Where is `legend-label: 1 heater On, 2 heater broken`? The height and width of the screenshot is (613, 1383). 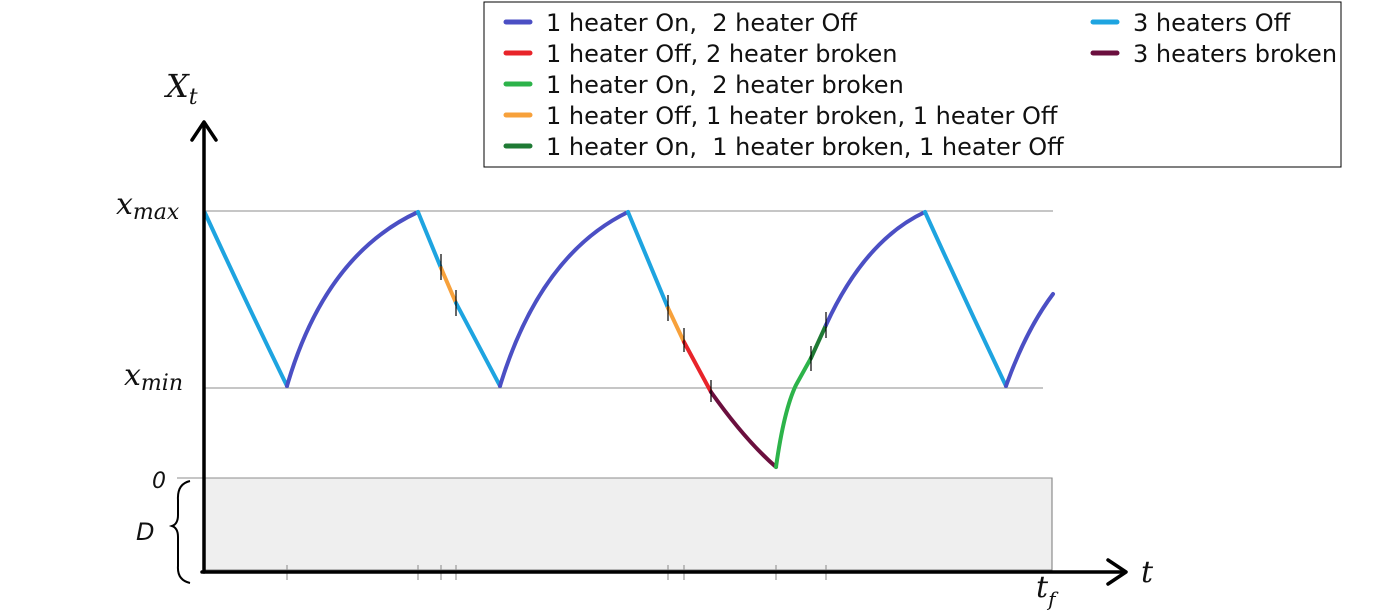
legend-label: 1 heater On, 2 heater broken is located at coordinates (725, 85).